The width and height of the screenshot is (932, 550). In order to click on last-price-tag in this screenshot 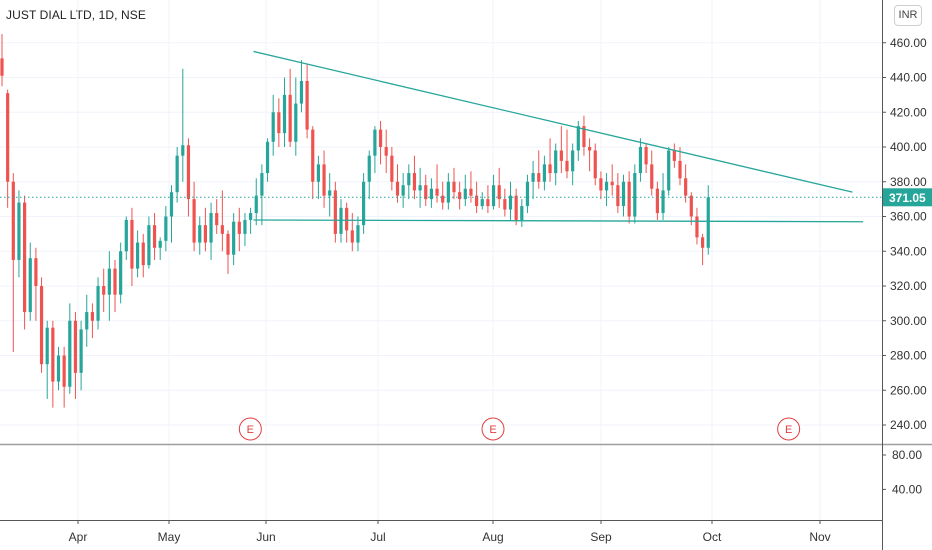, I will do `click(907, 197)`.